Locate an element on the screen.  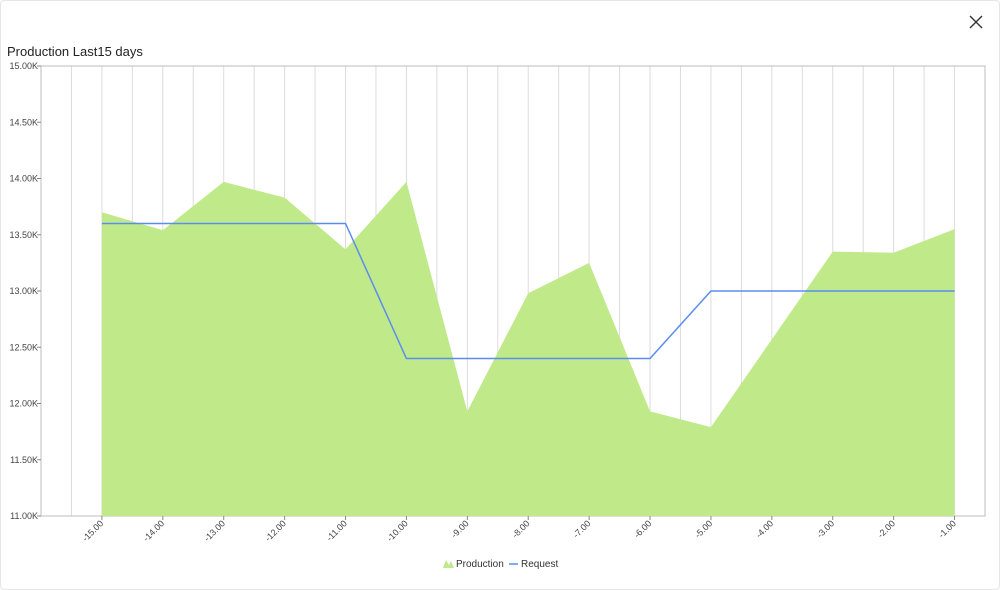
y-tick-label: 12.00K is located at coordinates (23, 404).